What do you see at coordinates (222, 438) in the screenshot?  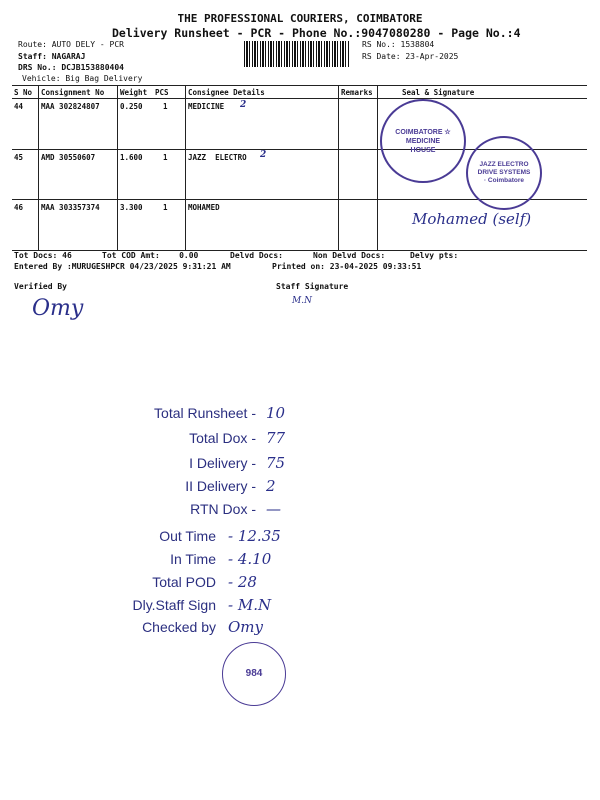 I see `summary-label: Total Dox -` at bounding box center [222, 438].